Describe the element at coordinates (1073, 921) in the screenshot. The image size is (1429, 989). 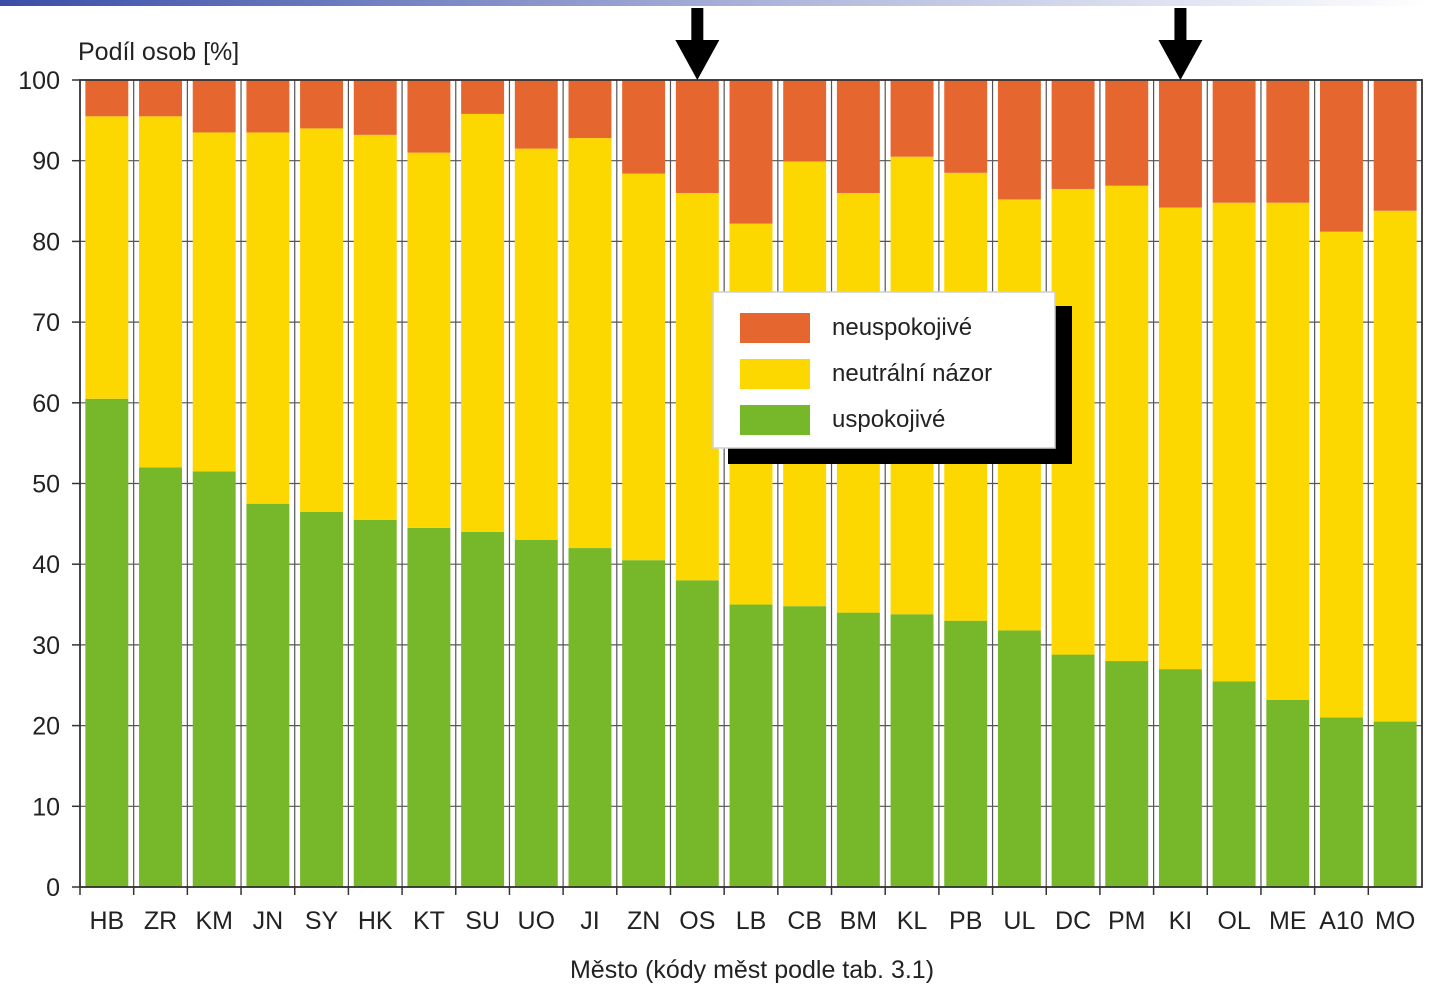
I see `x-tick-label: DC` at that location.